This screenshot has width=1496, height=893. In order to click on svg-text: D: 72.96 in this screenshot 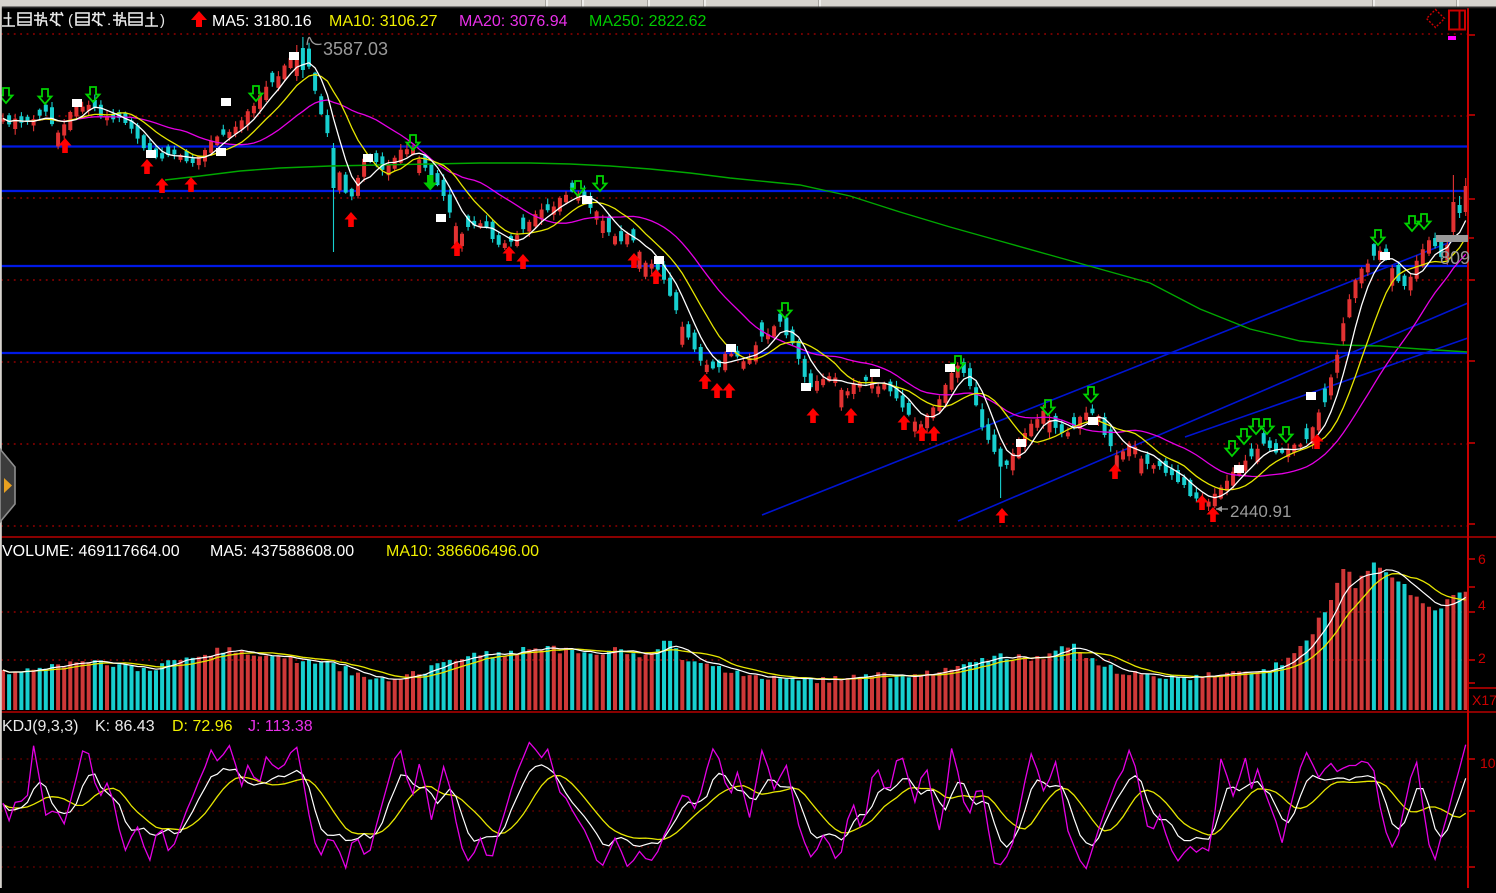, I will do `click(202, 726)`.